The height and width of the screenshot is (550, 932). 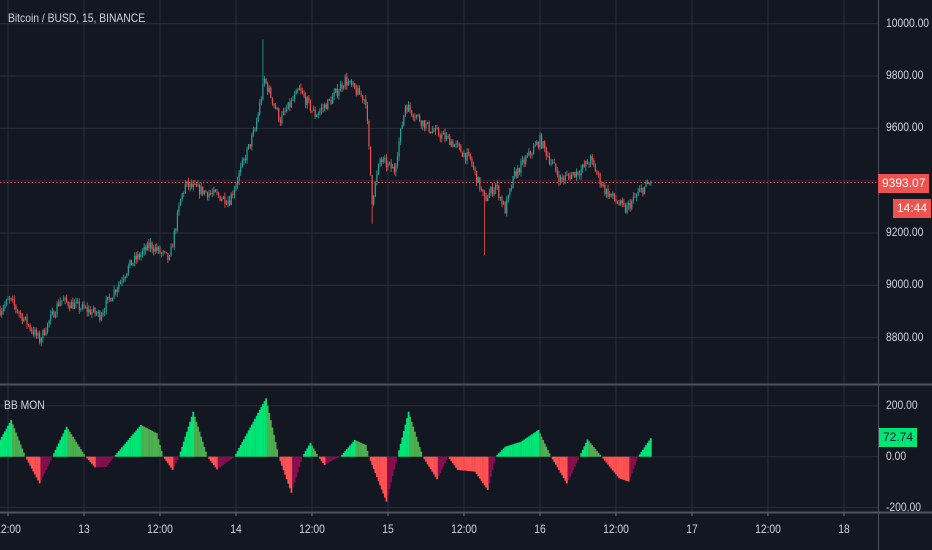 What do you see at coordinates (904, 506) in the screenshot?
I see `y-tick-label: -200.00` at bounding box center [904, 506].